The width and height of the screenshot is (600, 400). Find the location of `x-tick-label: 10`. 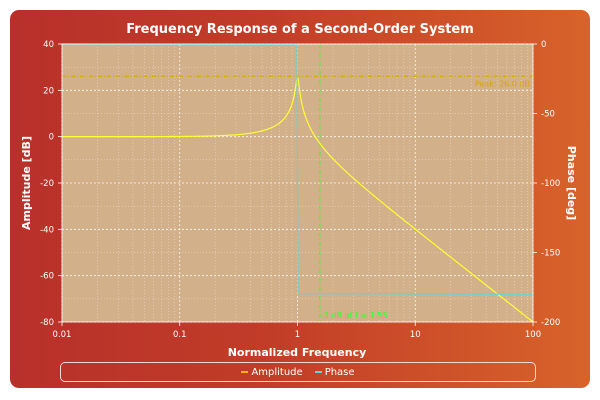

x-tick-label: 10 is located at coordinates (415, 335).